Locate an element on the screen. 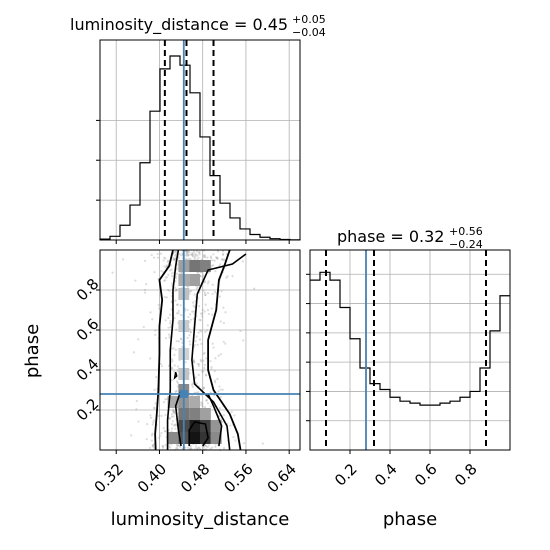 The width and height of the screenshot is (550, 550). luminosity-distance-tick-label: 0.48 is located at coordinates (195, 478).